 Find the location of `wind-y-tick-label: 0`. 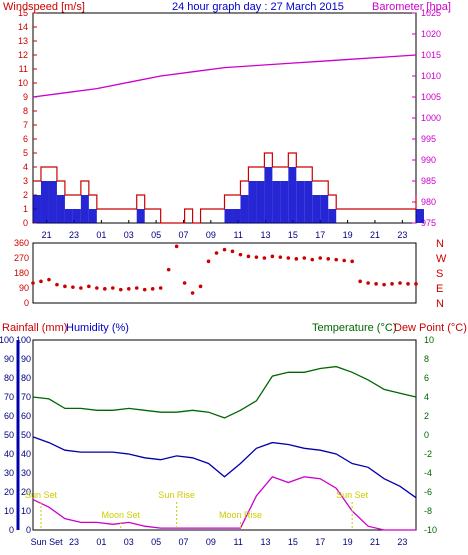

wind-y-tick-label: 0 is located at coordinates (25, 223).